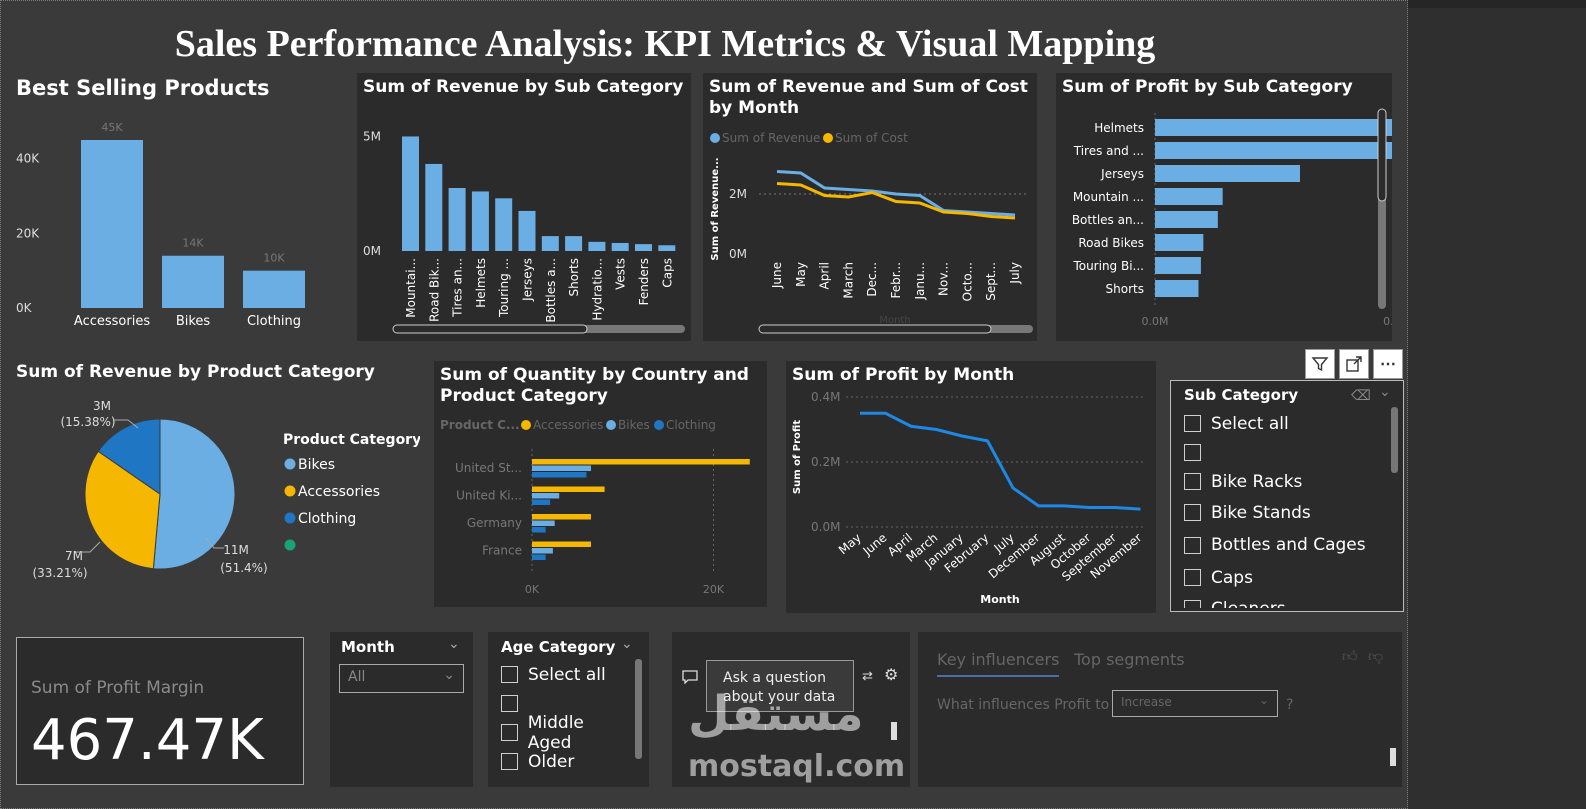  What do you see at coordinates (274, 321) in the screenshot?
I see `x-tick-label: Clothing` at bounding box center [274, 321].